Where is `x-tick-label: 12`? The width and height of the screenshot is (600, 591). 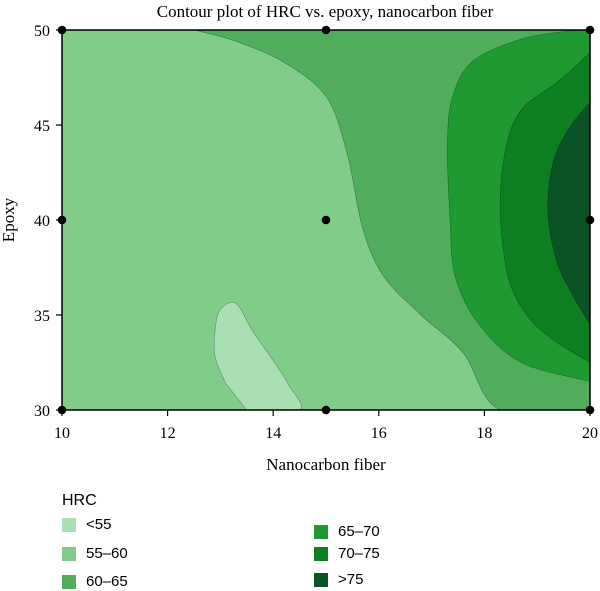 x-tick-label: 12 is located at coordinates (168, 433).